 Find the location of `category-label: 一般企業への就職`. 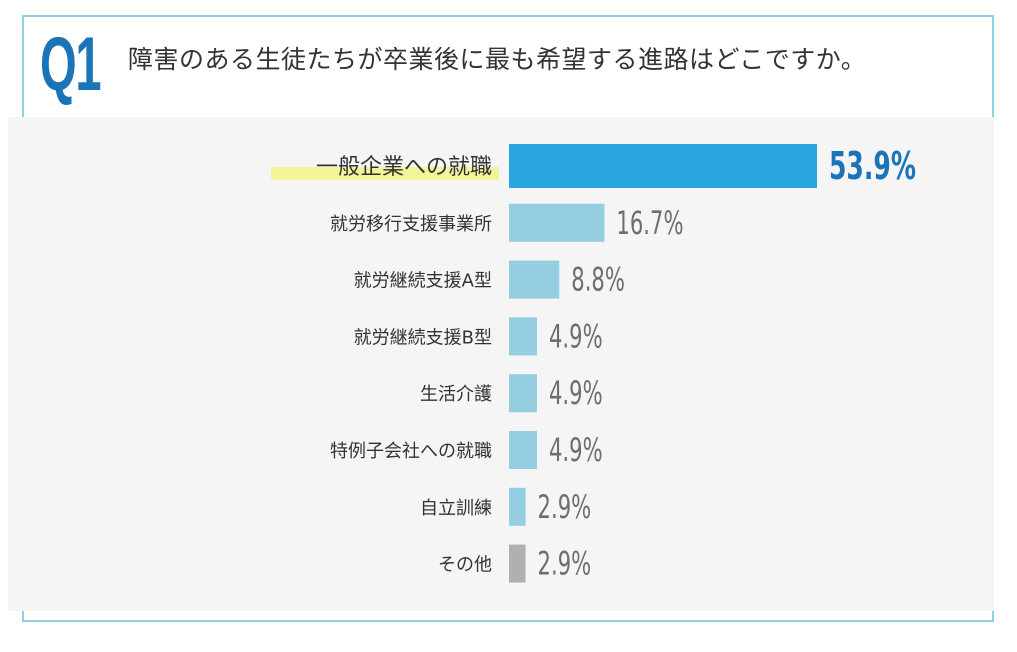

category-label: 一般企業への就職 is located at coordinates (404, 167).